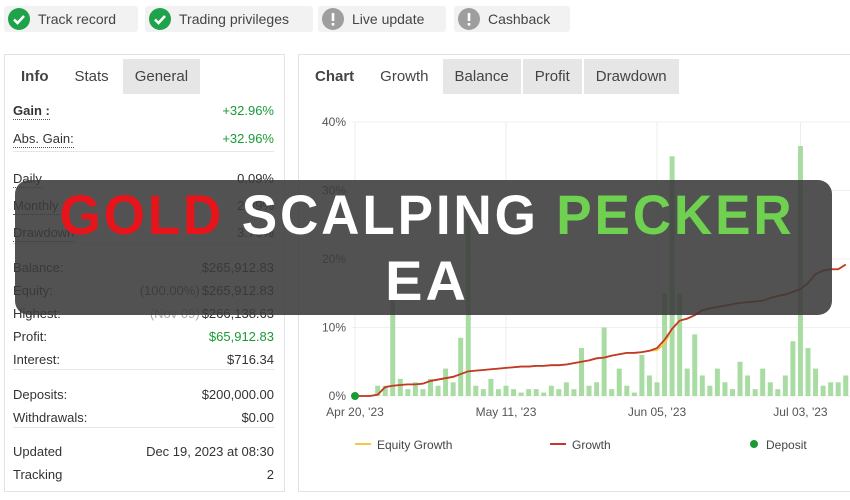  I want to click on badge: Cashback, so click(512, 19).